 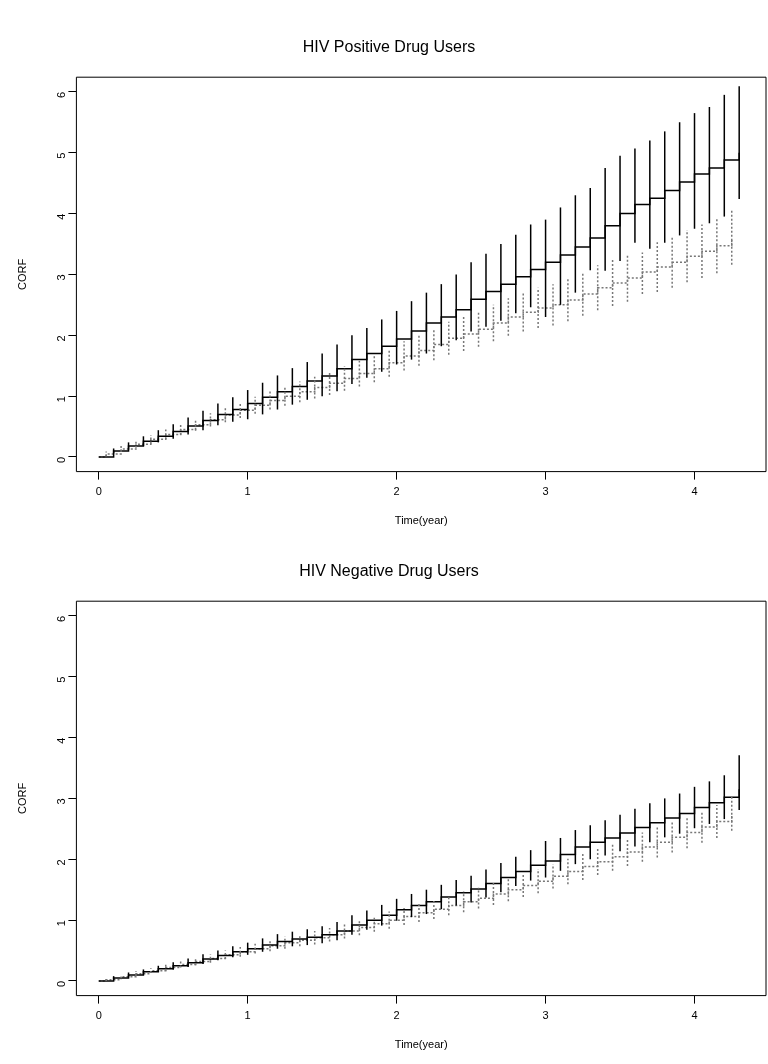 I want to click on chart-title: HIV Positive Drug Users, so click(x=389, y=47).